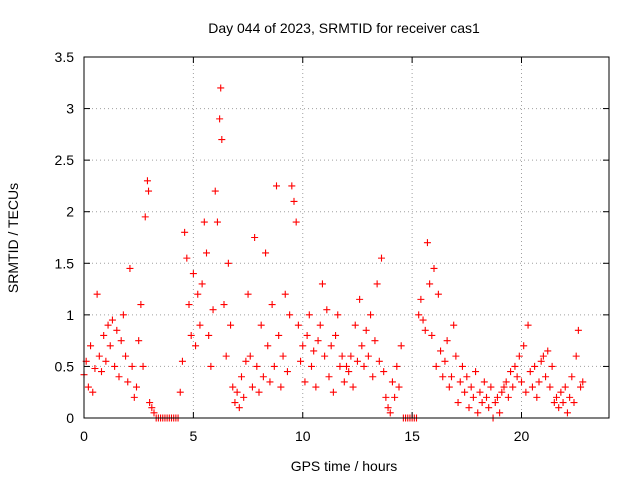  What do you see at coordinates (13, 238) in the screenshot?
I see `y-axis-label: SRMTID / TECUs` at bounding box center [13, 238].